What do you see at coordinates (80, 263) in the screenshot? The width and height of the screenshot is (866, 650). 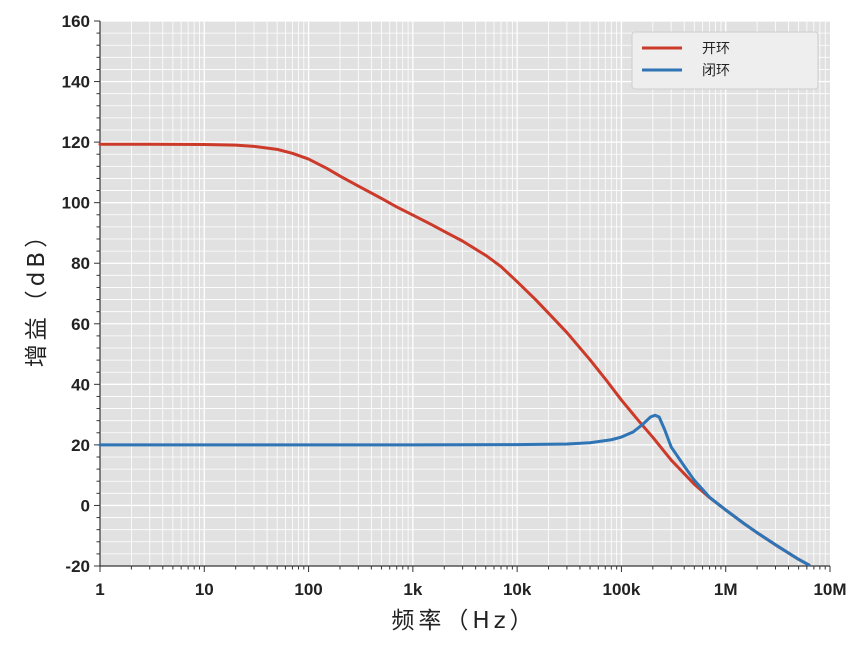 I see `y-tick-label: 80` at bounding box center [80, 263].